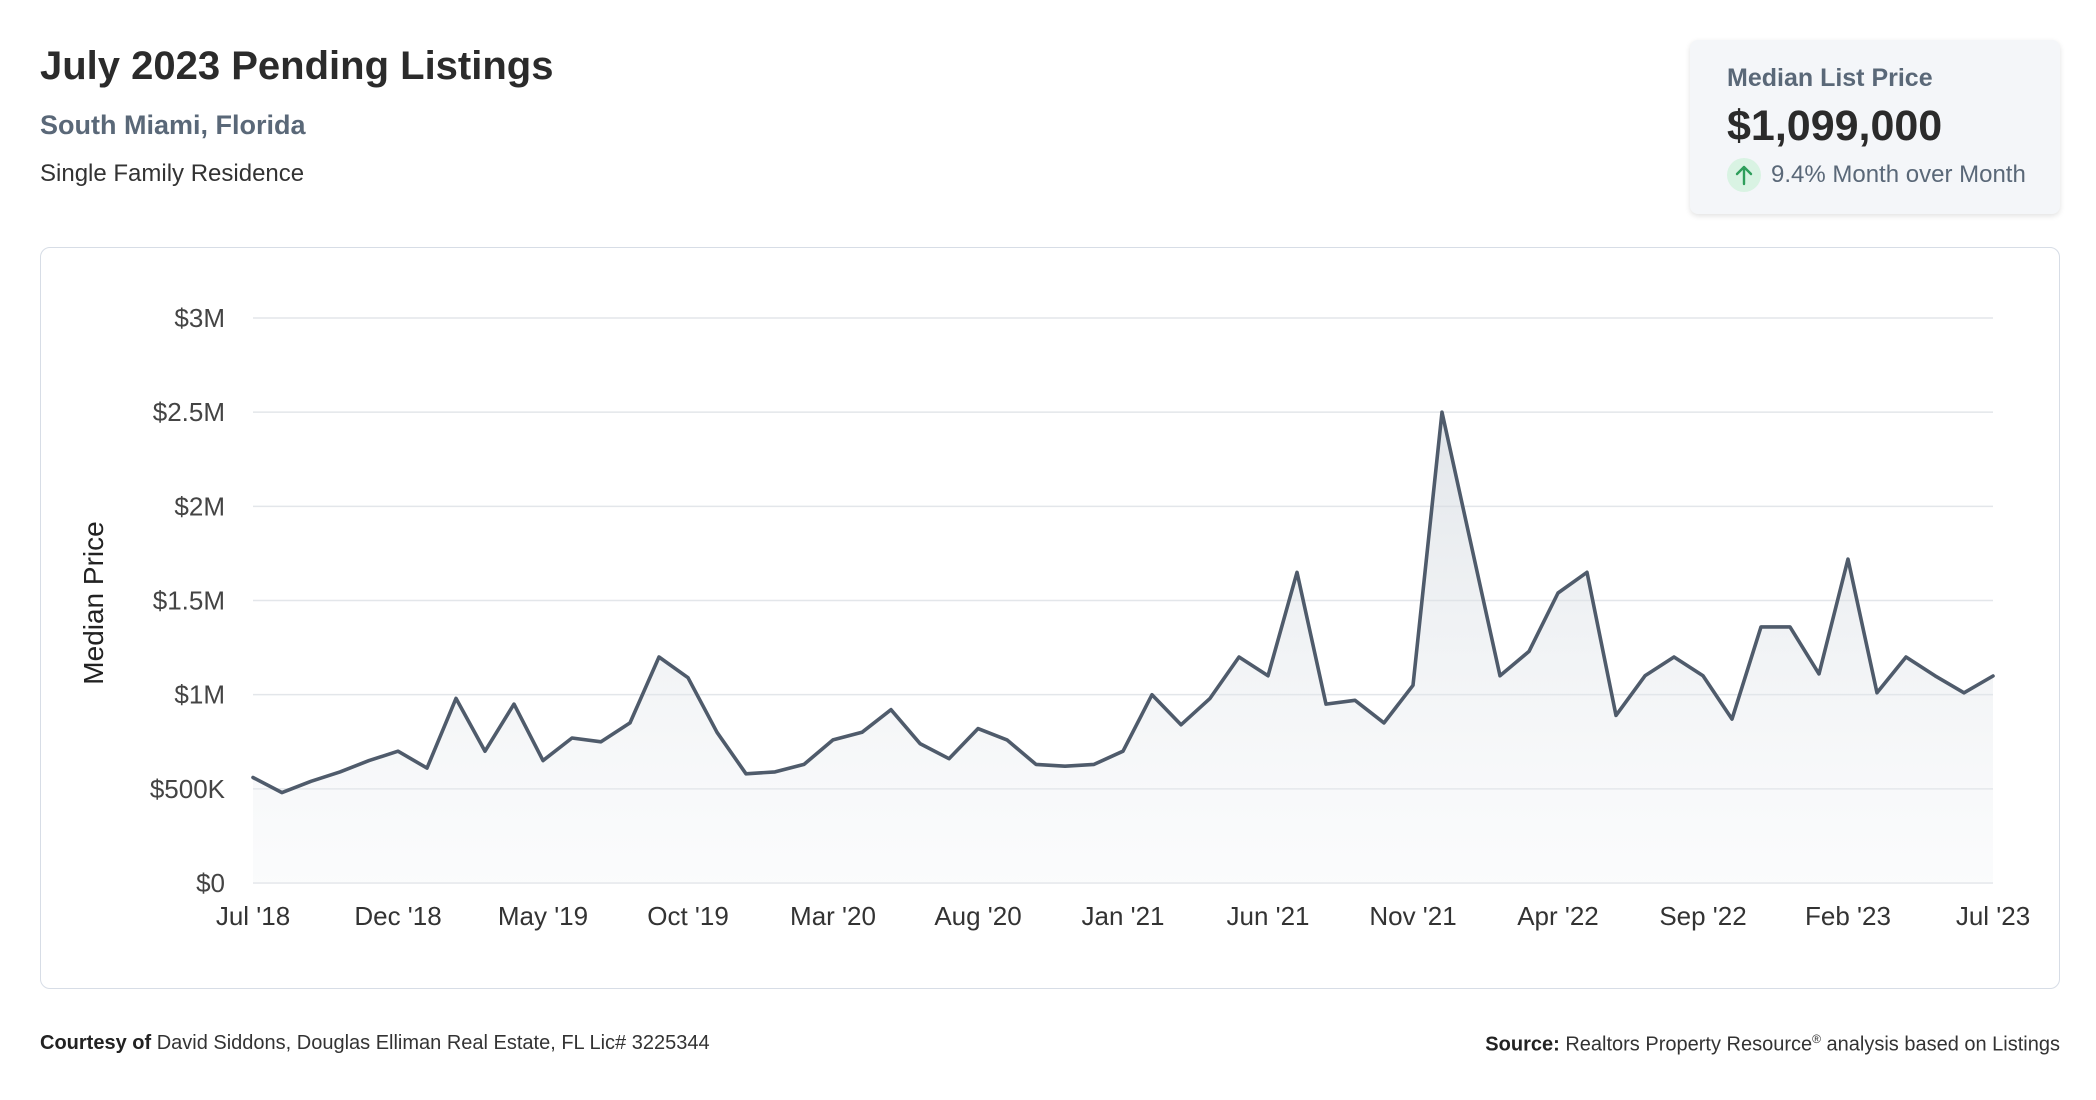 This screenshot has width=2096, height=1100. What do you see at coordinates (172, 173) in the screenshot?
I see `property-type: Single Family Residence` at bounding box center [172, 173].